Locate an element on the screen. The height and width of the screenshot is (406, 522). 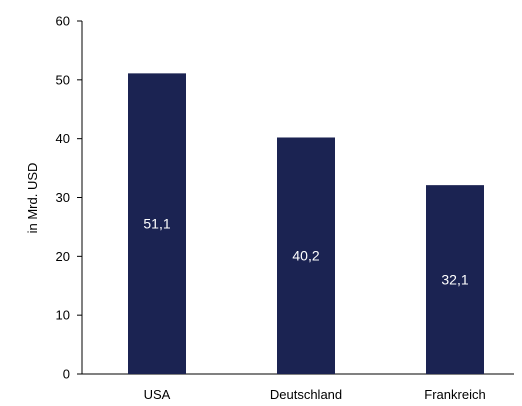
y-tick-label: 20 is located at coordinates (63, 256).